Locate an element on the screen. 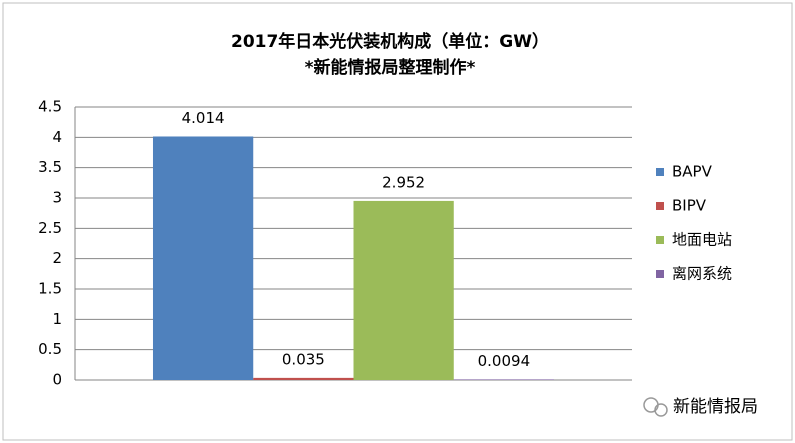 The width and height of the screenshot is (795, 443). legend-label: 地面电站 is located at coordinates (702, 240).